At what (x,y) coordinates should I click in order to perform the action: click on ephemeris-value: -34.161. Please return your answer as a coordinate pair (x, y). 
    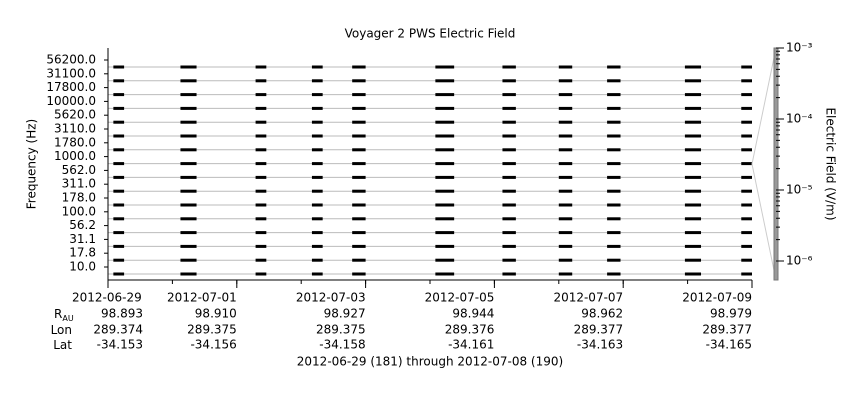
    Looking at the image, I should click on (471, 345).